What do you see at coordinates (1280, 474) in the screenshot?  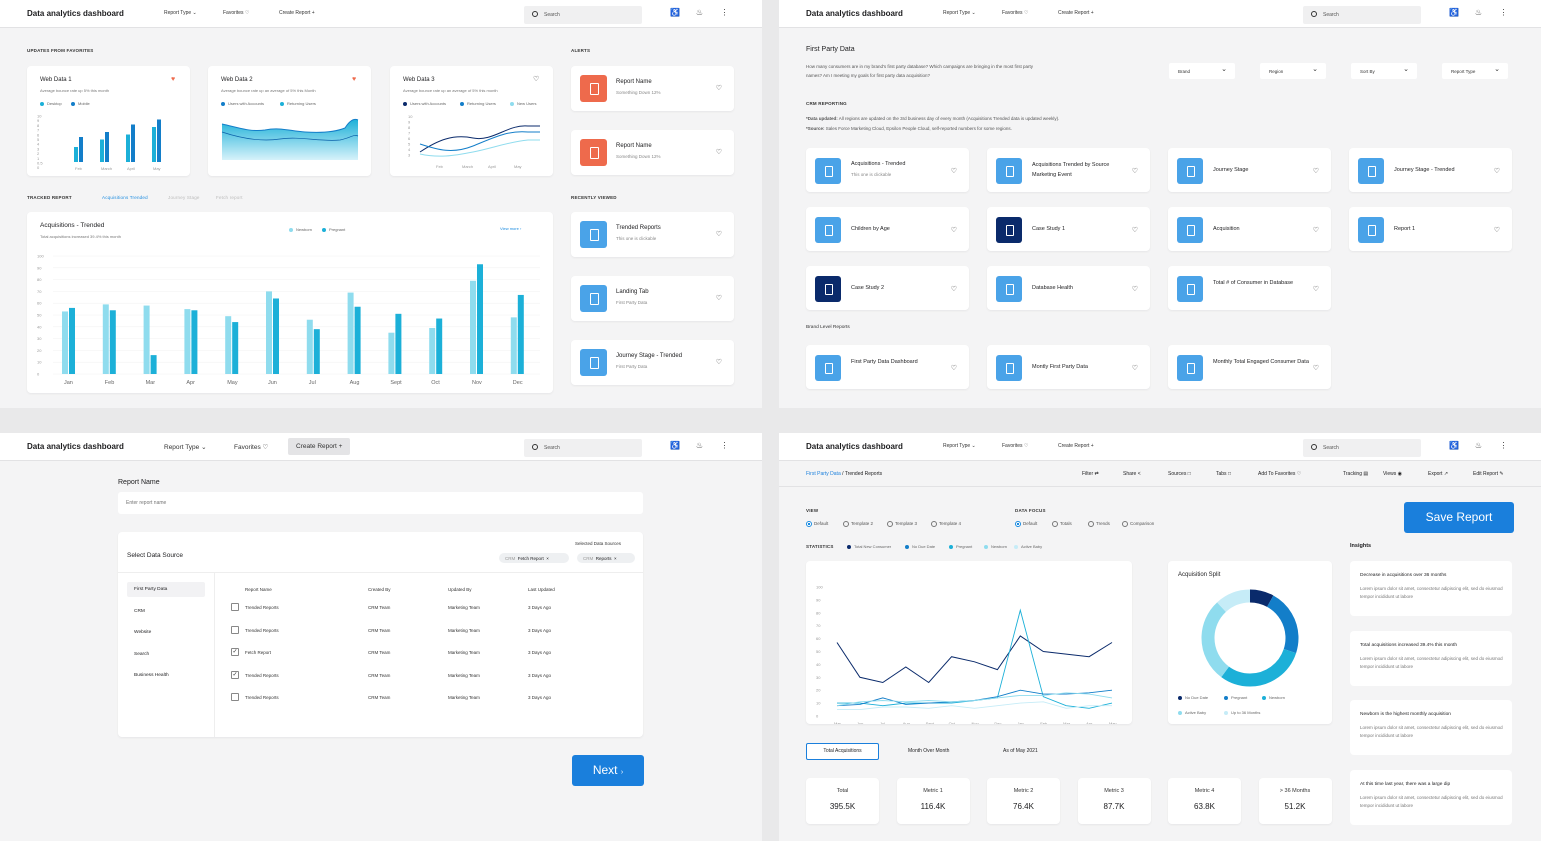 I see `action-add-to-favorites: Add To Favorites ♡` at bounding box center [1280, 474].